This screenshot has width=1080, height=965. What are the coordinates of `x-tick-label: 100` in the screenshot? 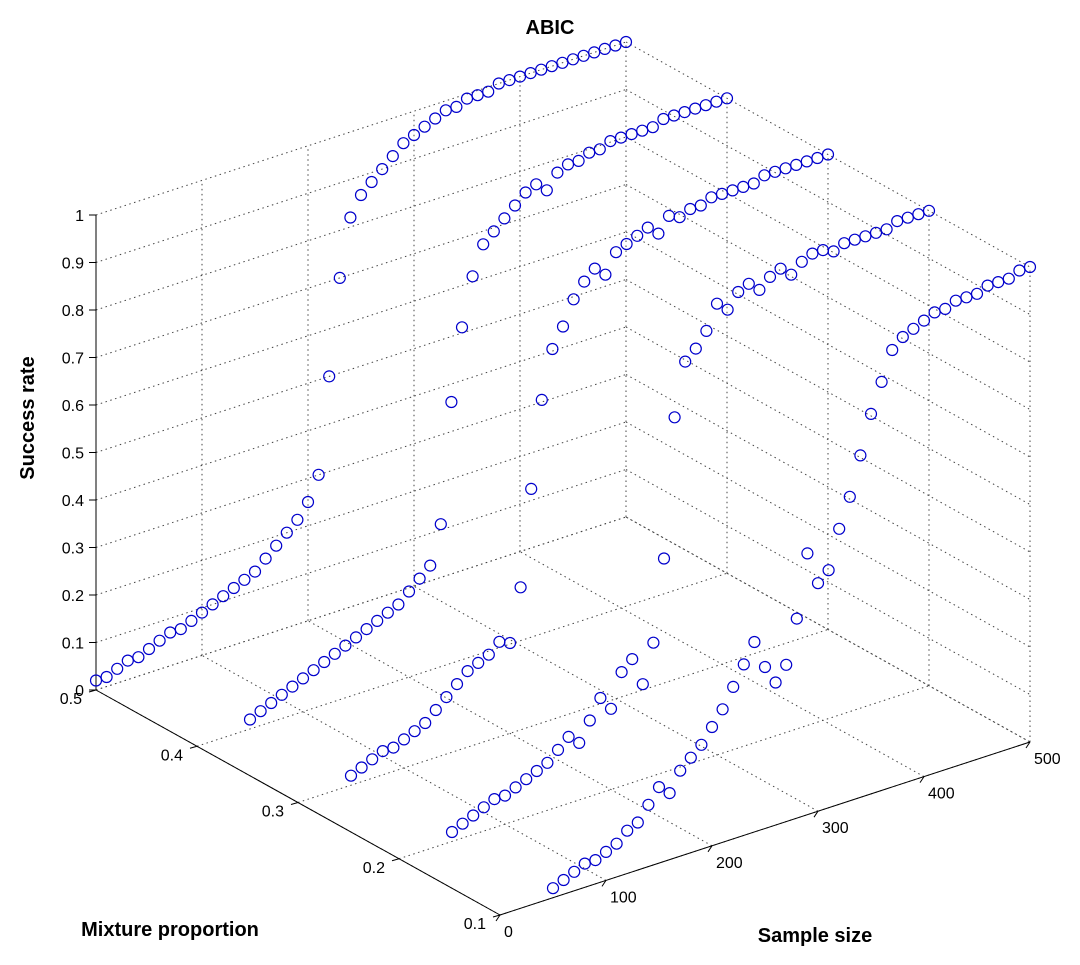 It's located at (623, 897).